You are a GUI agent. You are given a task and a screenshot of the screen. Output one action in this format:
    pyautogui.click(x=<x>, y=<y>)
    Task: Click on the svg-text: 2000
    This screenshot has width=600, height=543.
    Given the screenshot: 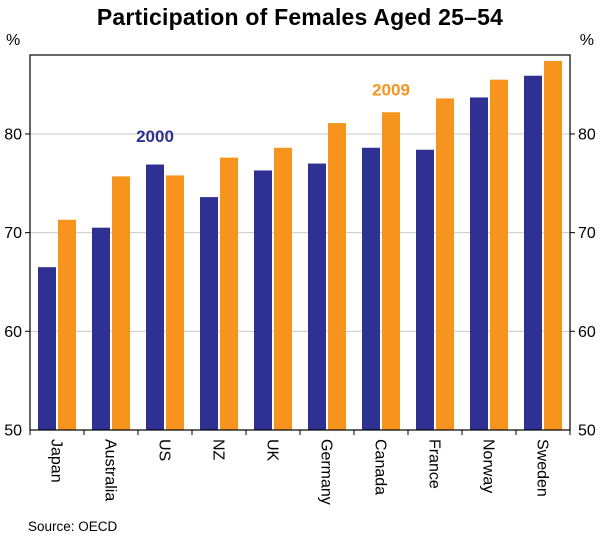 What is the action you would take?
    pyautogui.click(x=155, y=136)
    